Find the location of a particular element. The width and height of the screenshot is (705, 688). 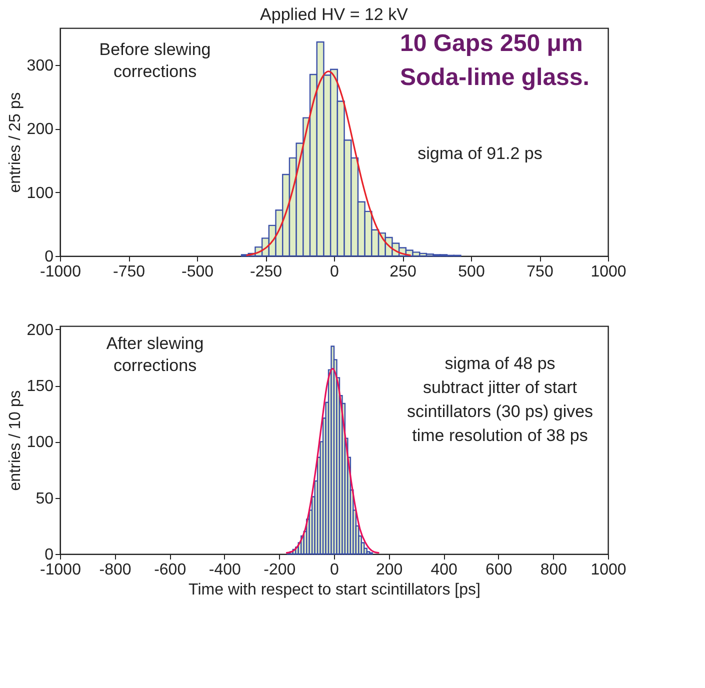

y-tick-label: 300 is located at coordinates (40, 65).